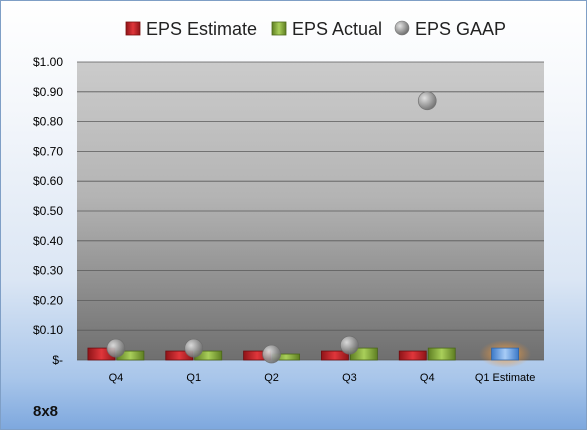 This screenshot has width=587, height=430. I want to click on company-label: 8x8, so click(46, 411).